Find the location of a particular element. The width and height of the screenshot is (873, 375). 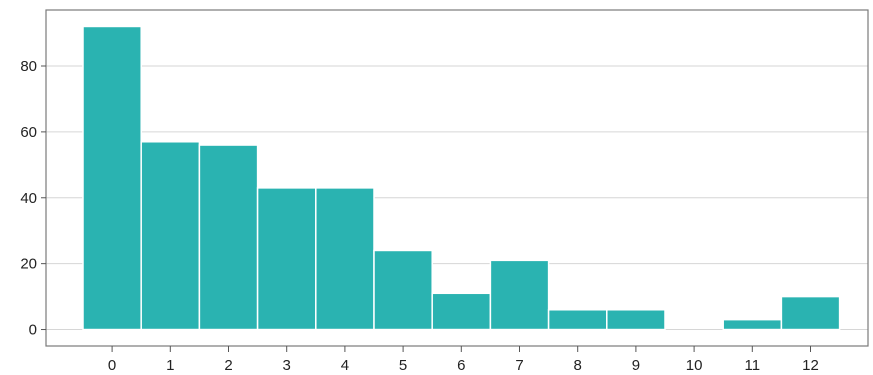

x-tick-label: 4 is located at coordinates (345, 365).